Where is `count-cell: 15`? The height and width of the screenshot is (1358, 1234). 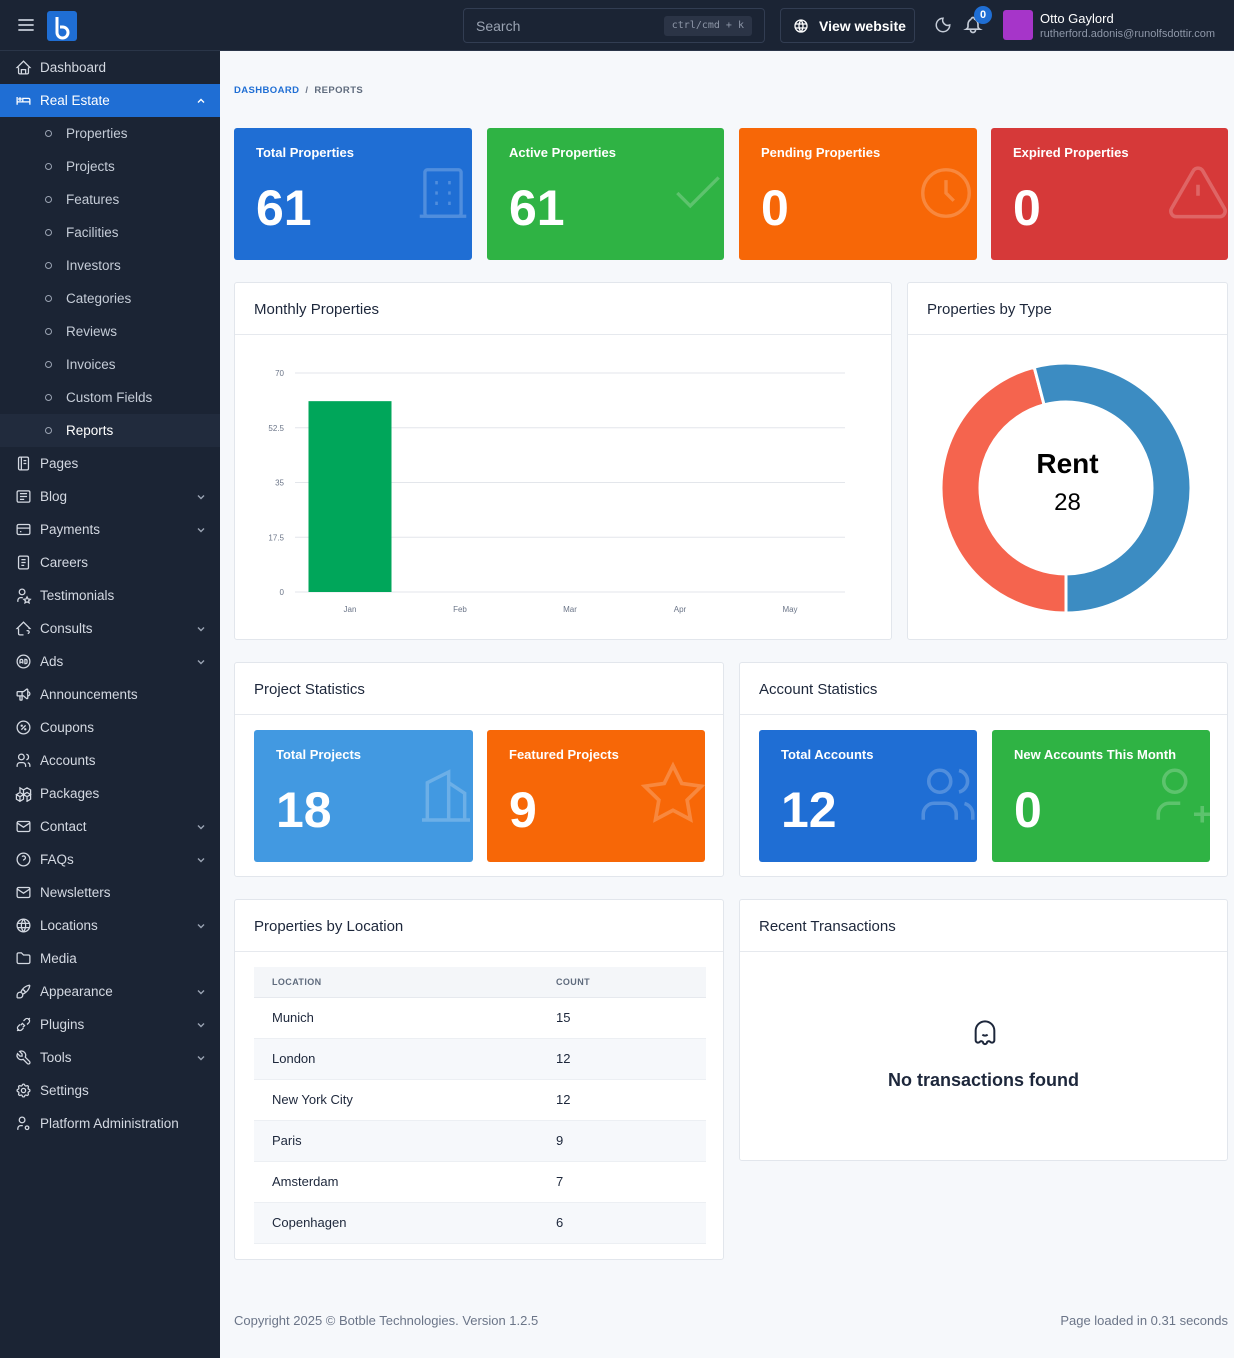
count-cell: 15 is located at coordinates (622, 1018).